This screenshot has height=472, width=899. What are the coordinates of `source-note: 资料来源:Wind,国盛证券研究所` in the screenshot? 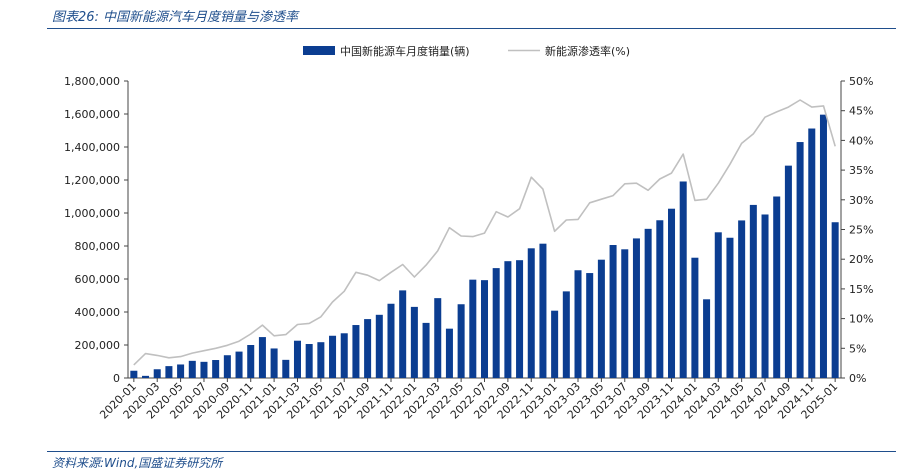 It's located at (137, 463).